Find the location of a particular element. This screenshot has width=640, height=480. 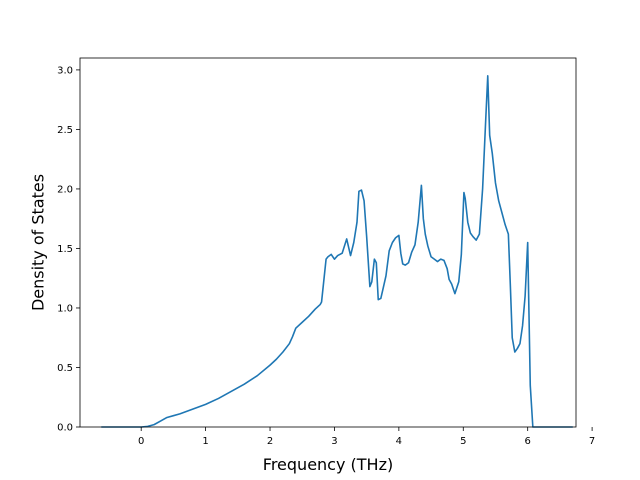

y-tick-label: 1.5 is located at coordinates (65, 249).